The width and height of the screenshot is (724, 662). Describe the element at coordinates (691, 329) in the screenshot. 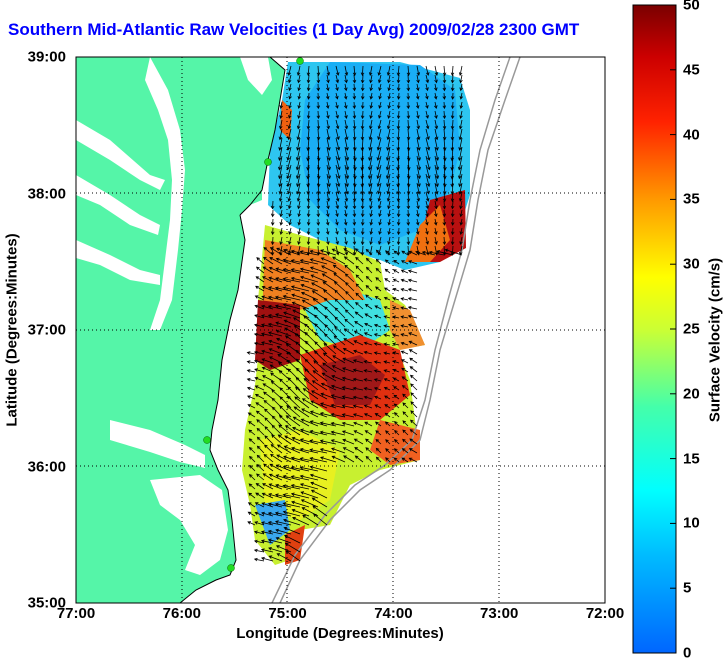

I see `colorbar-tick-label: 25` at that location.